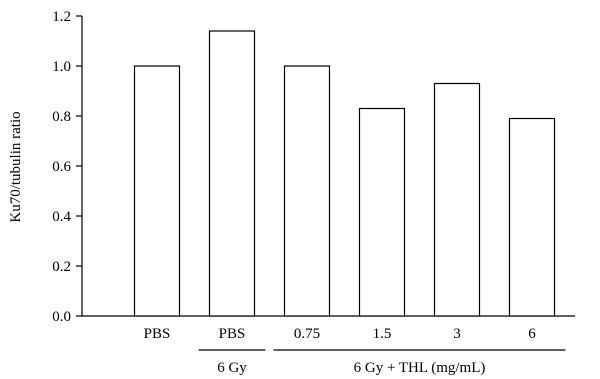 The width and height of the screenshot is (600, 379). Describe the element at coordinates (232, 368) in the screenshot. I see `group-label: 6 Gy` at that location.